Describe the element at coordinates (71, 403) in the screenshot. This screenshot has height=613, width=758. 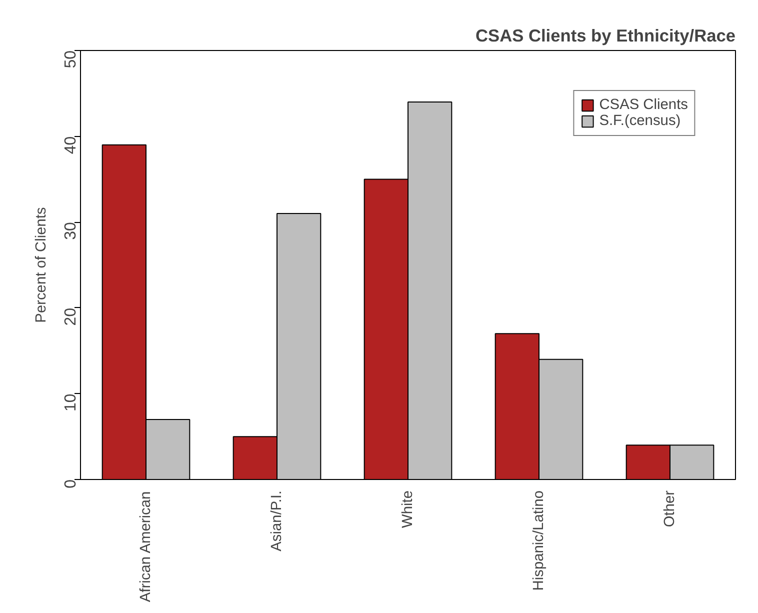
I see `y-tick-label: 10` at that location.